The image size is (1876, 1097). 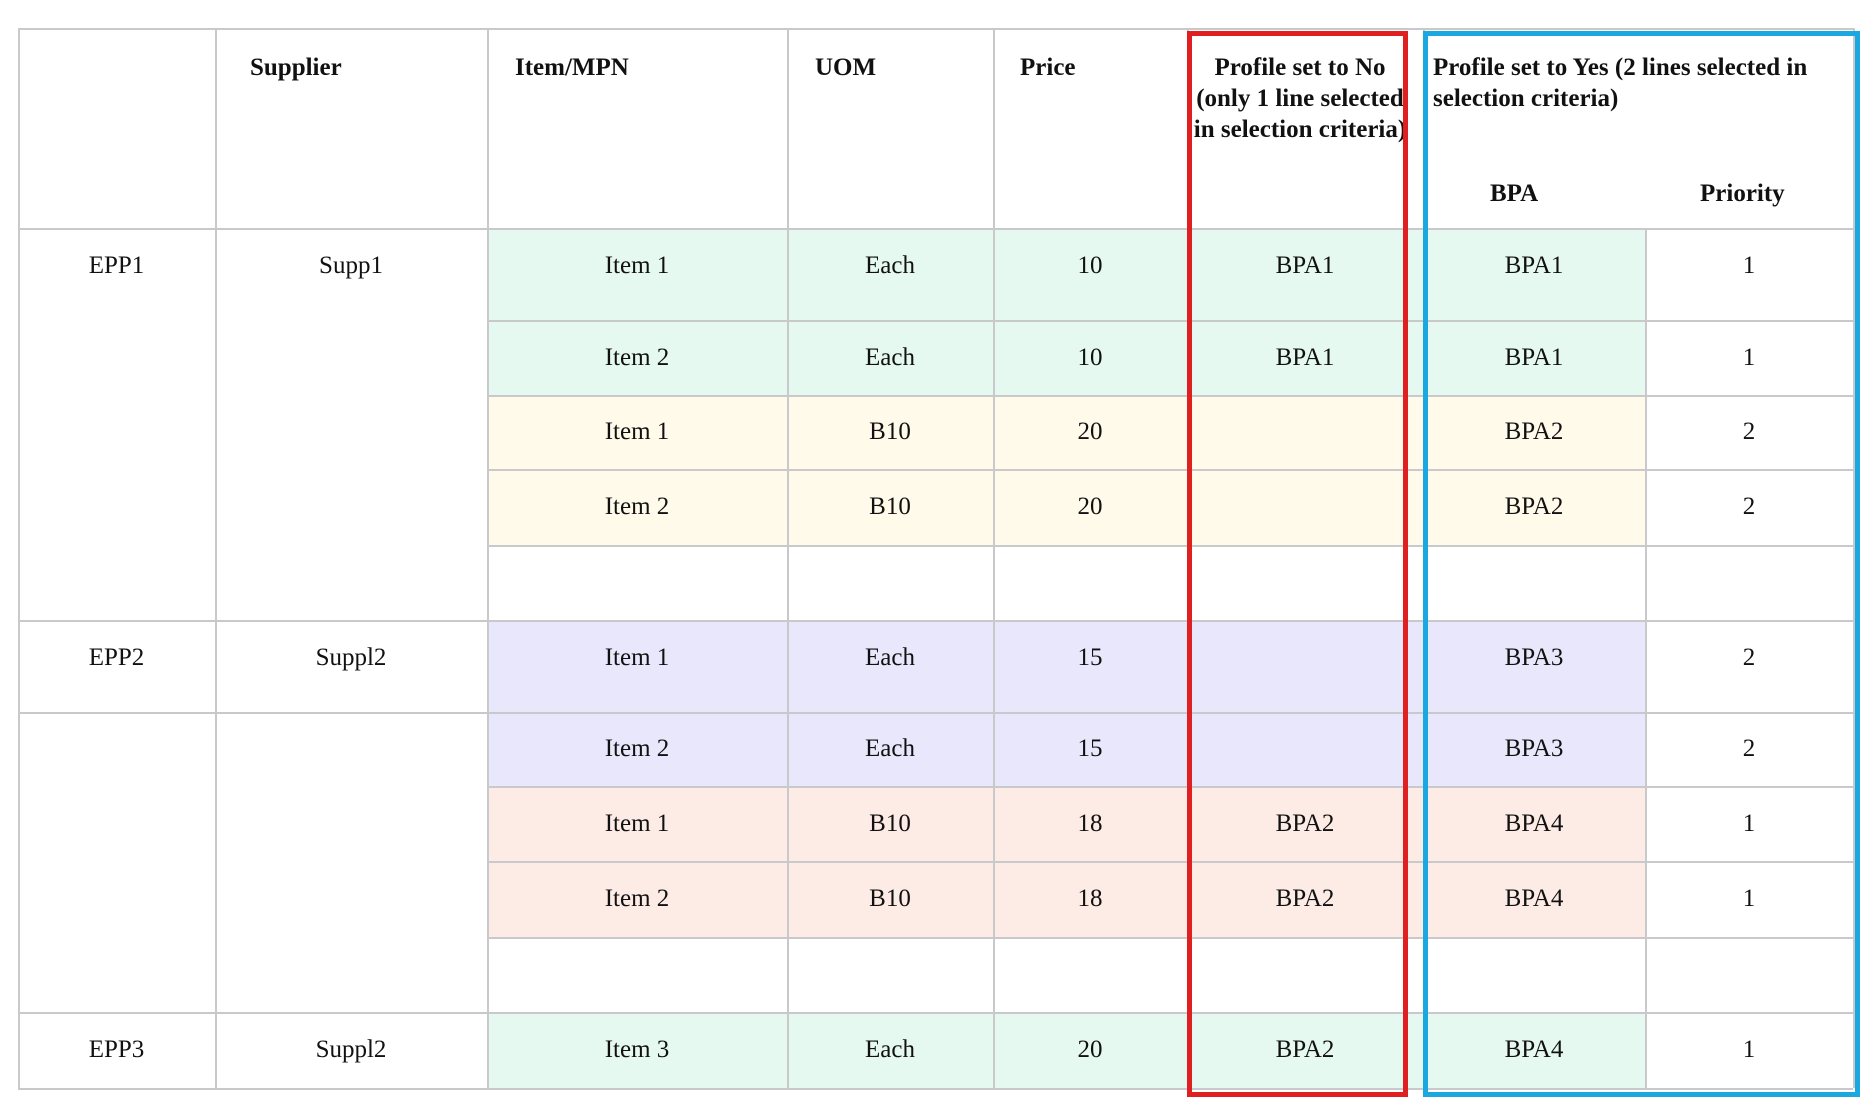 What do you see at coordinates (116, 1049) in the screenshot?
I see `epp-cell: EPP3` at bounding box center [116, 1049].